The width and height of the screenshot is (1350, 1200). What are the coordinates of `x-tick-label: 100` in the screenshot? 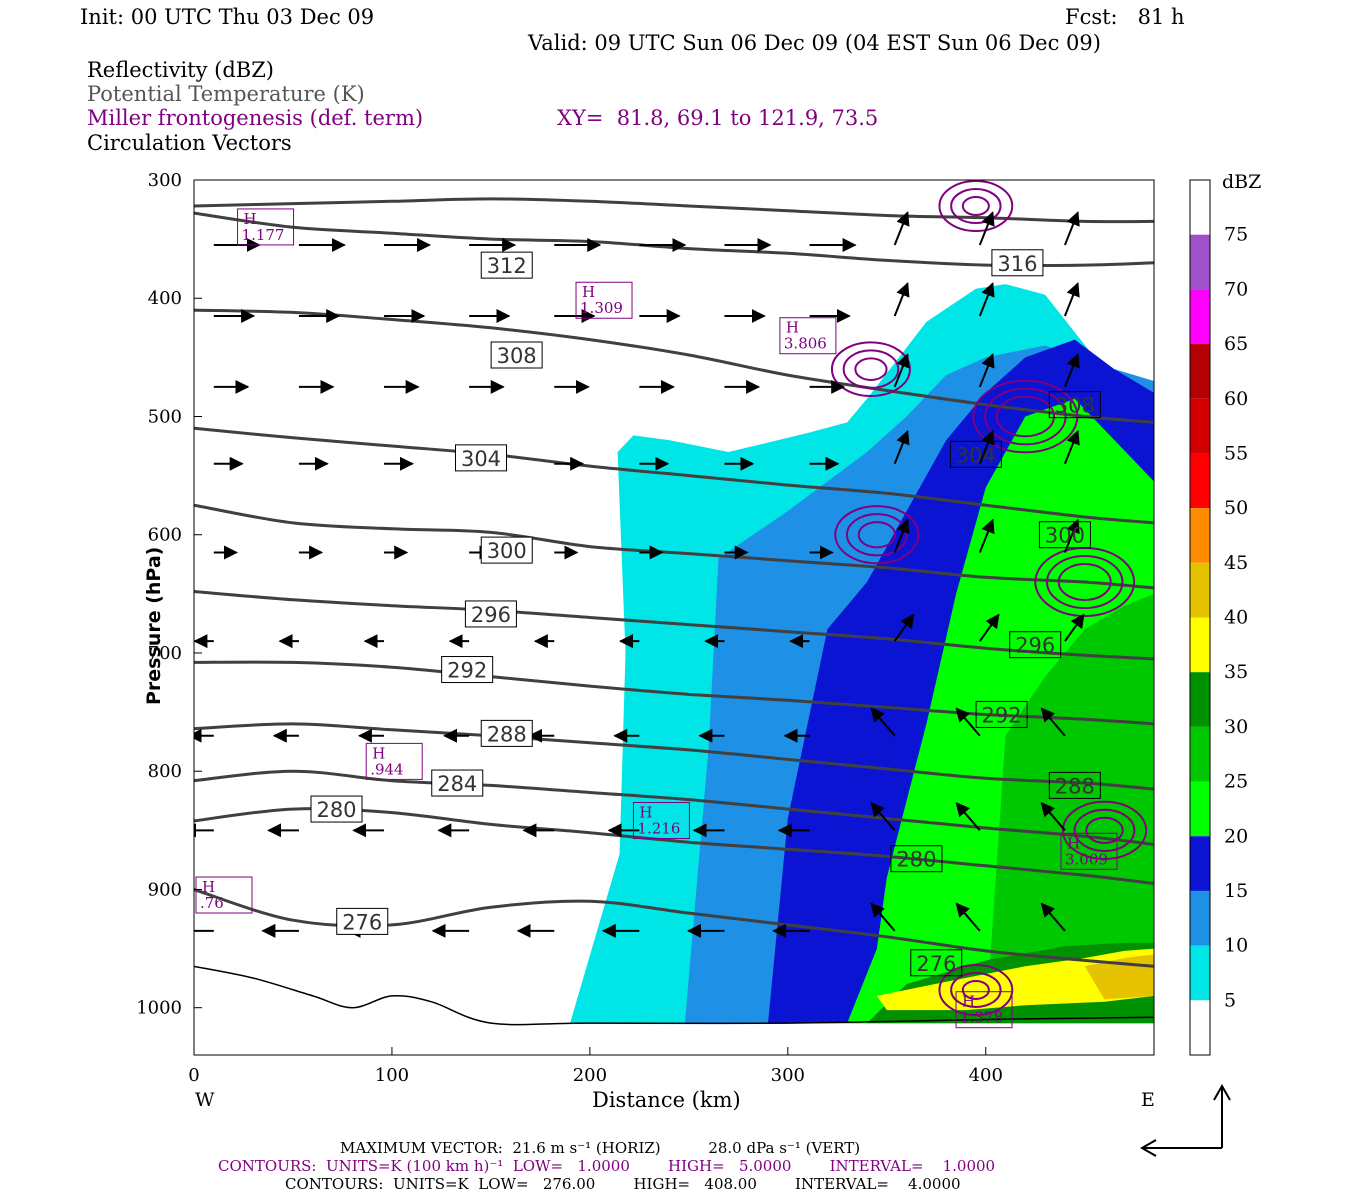 It's located at (392, 1075).